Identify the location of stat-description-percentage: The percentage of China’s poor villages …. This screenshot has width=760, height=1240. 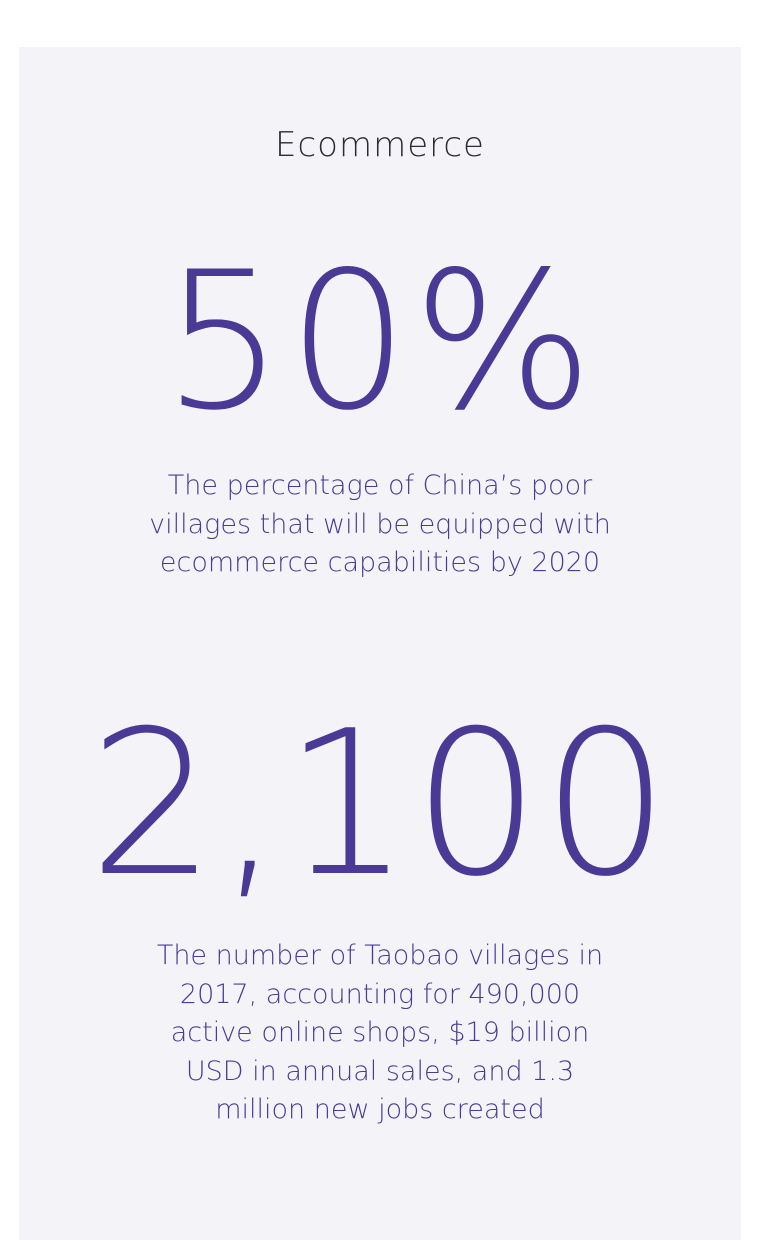
(380, 524).